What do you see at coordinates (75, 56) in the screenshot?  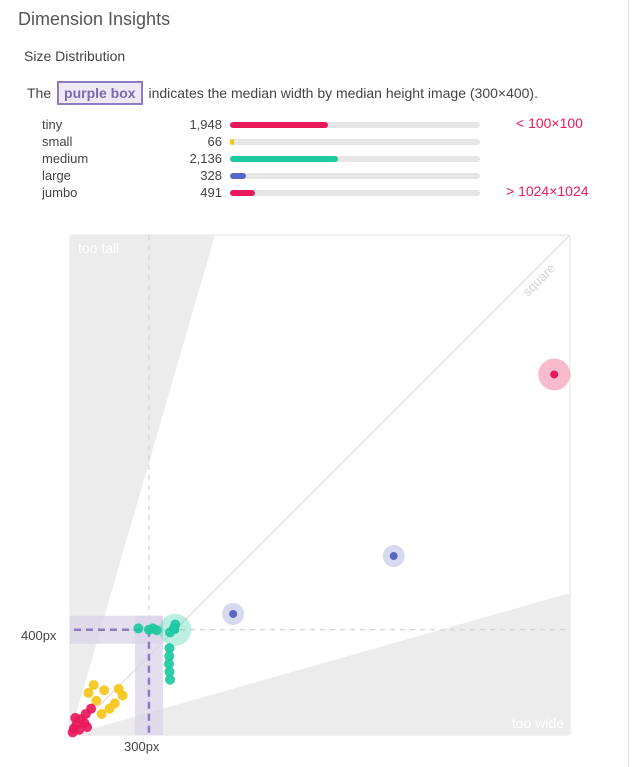 I see `section-subtitle: Size Distribution` at bounding box center [75, 56].